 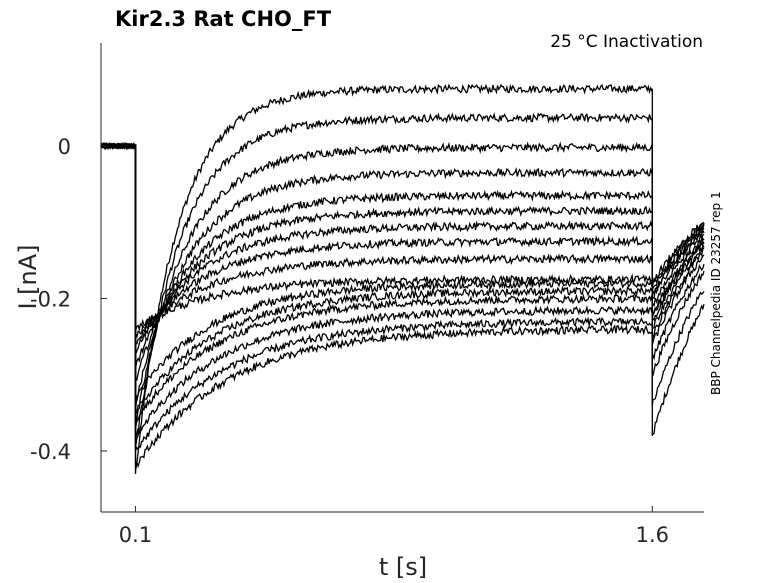 I want to click on side-label: BBP Channelpedia ID 23257 rep 1, so click(x=716, y=293).